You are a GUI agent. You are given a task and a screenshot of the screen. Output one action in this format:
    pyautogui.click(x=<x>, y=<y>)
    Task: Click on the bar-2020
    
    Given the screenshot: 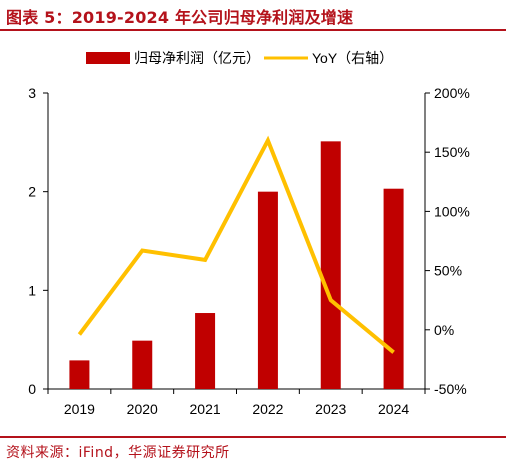 What is the action you would take?
    pyautogui.click(x=142, y=364)
    